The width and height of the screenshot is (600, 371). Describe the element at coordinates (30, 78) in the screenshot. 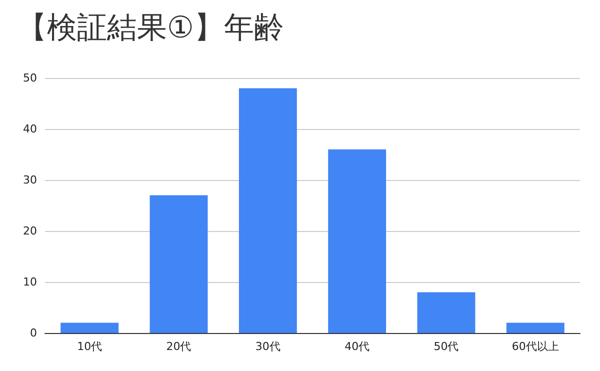

I see `y-tick-label: 50` at that location.